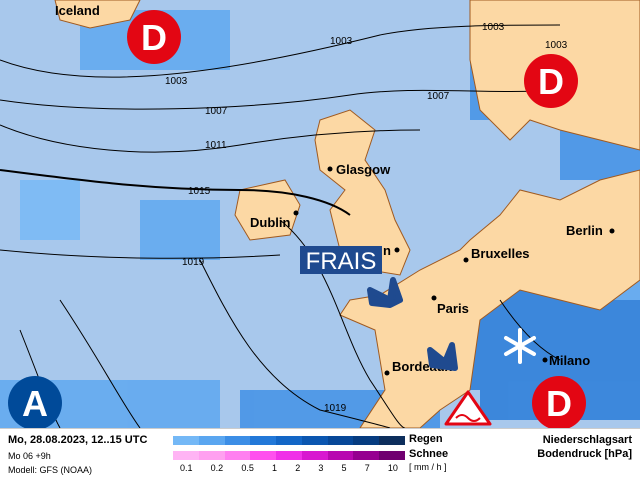  I want to click on city-label: Iceland, so click(77, 10).